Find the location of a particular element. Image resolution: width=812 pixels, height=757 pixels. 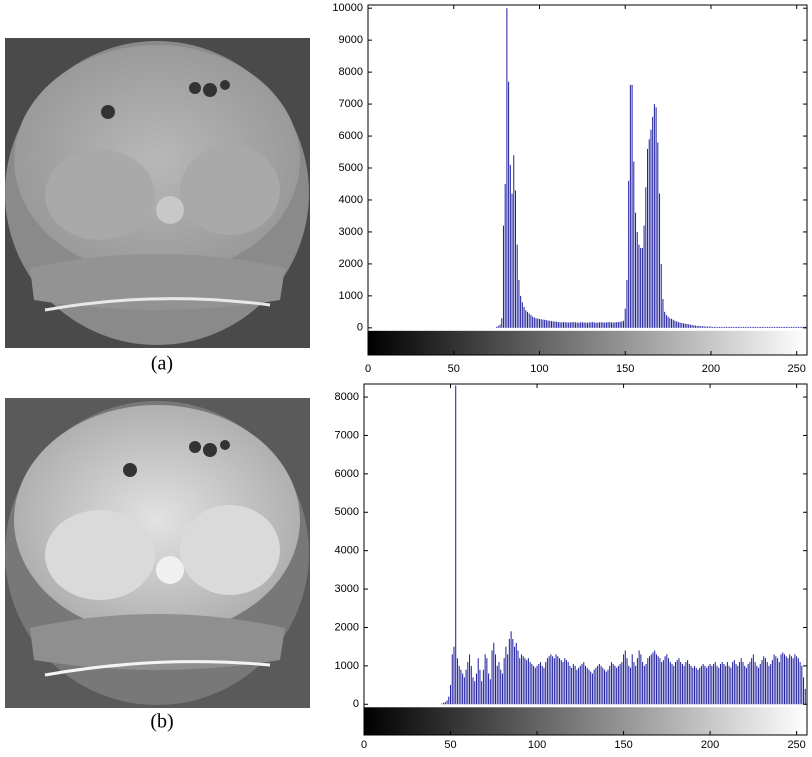

y-tick-label: 1000 is located at coordinates (351, 296).